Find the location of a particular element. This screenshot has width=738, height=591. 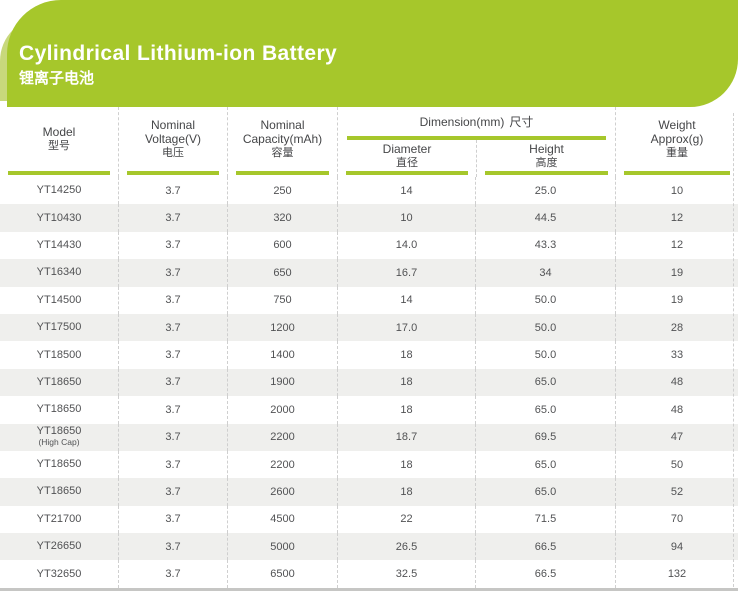

cell-diameter: 17.0 is located at coordinates (406, 327).